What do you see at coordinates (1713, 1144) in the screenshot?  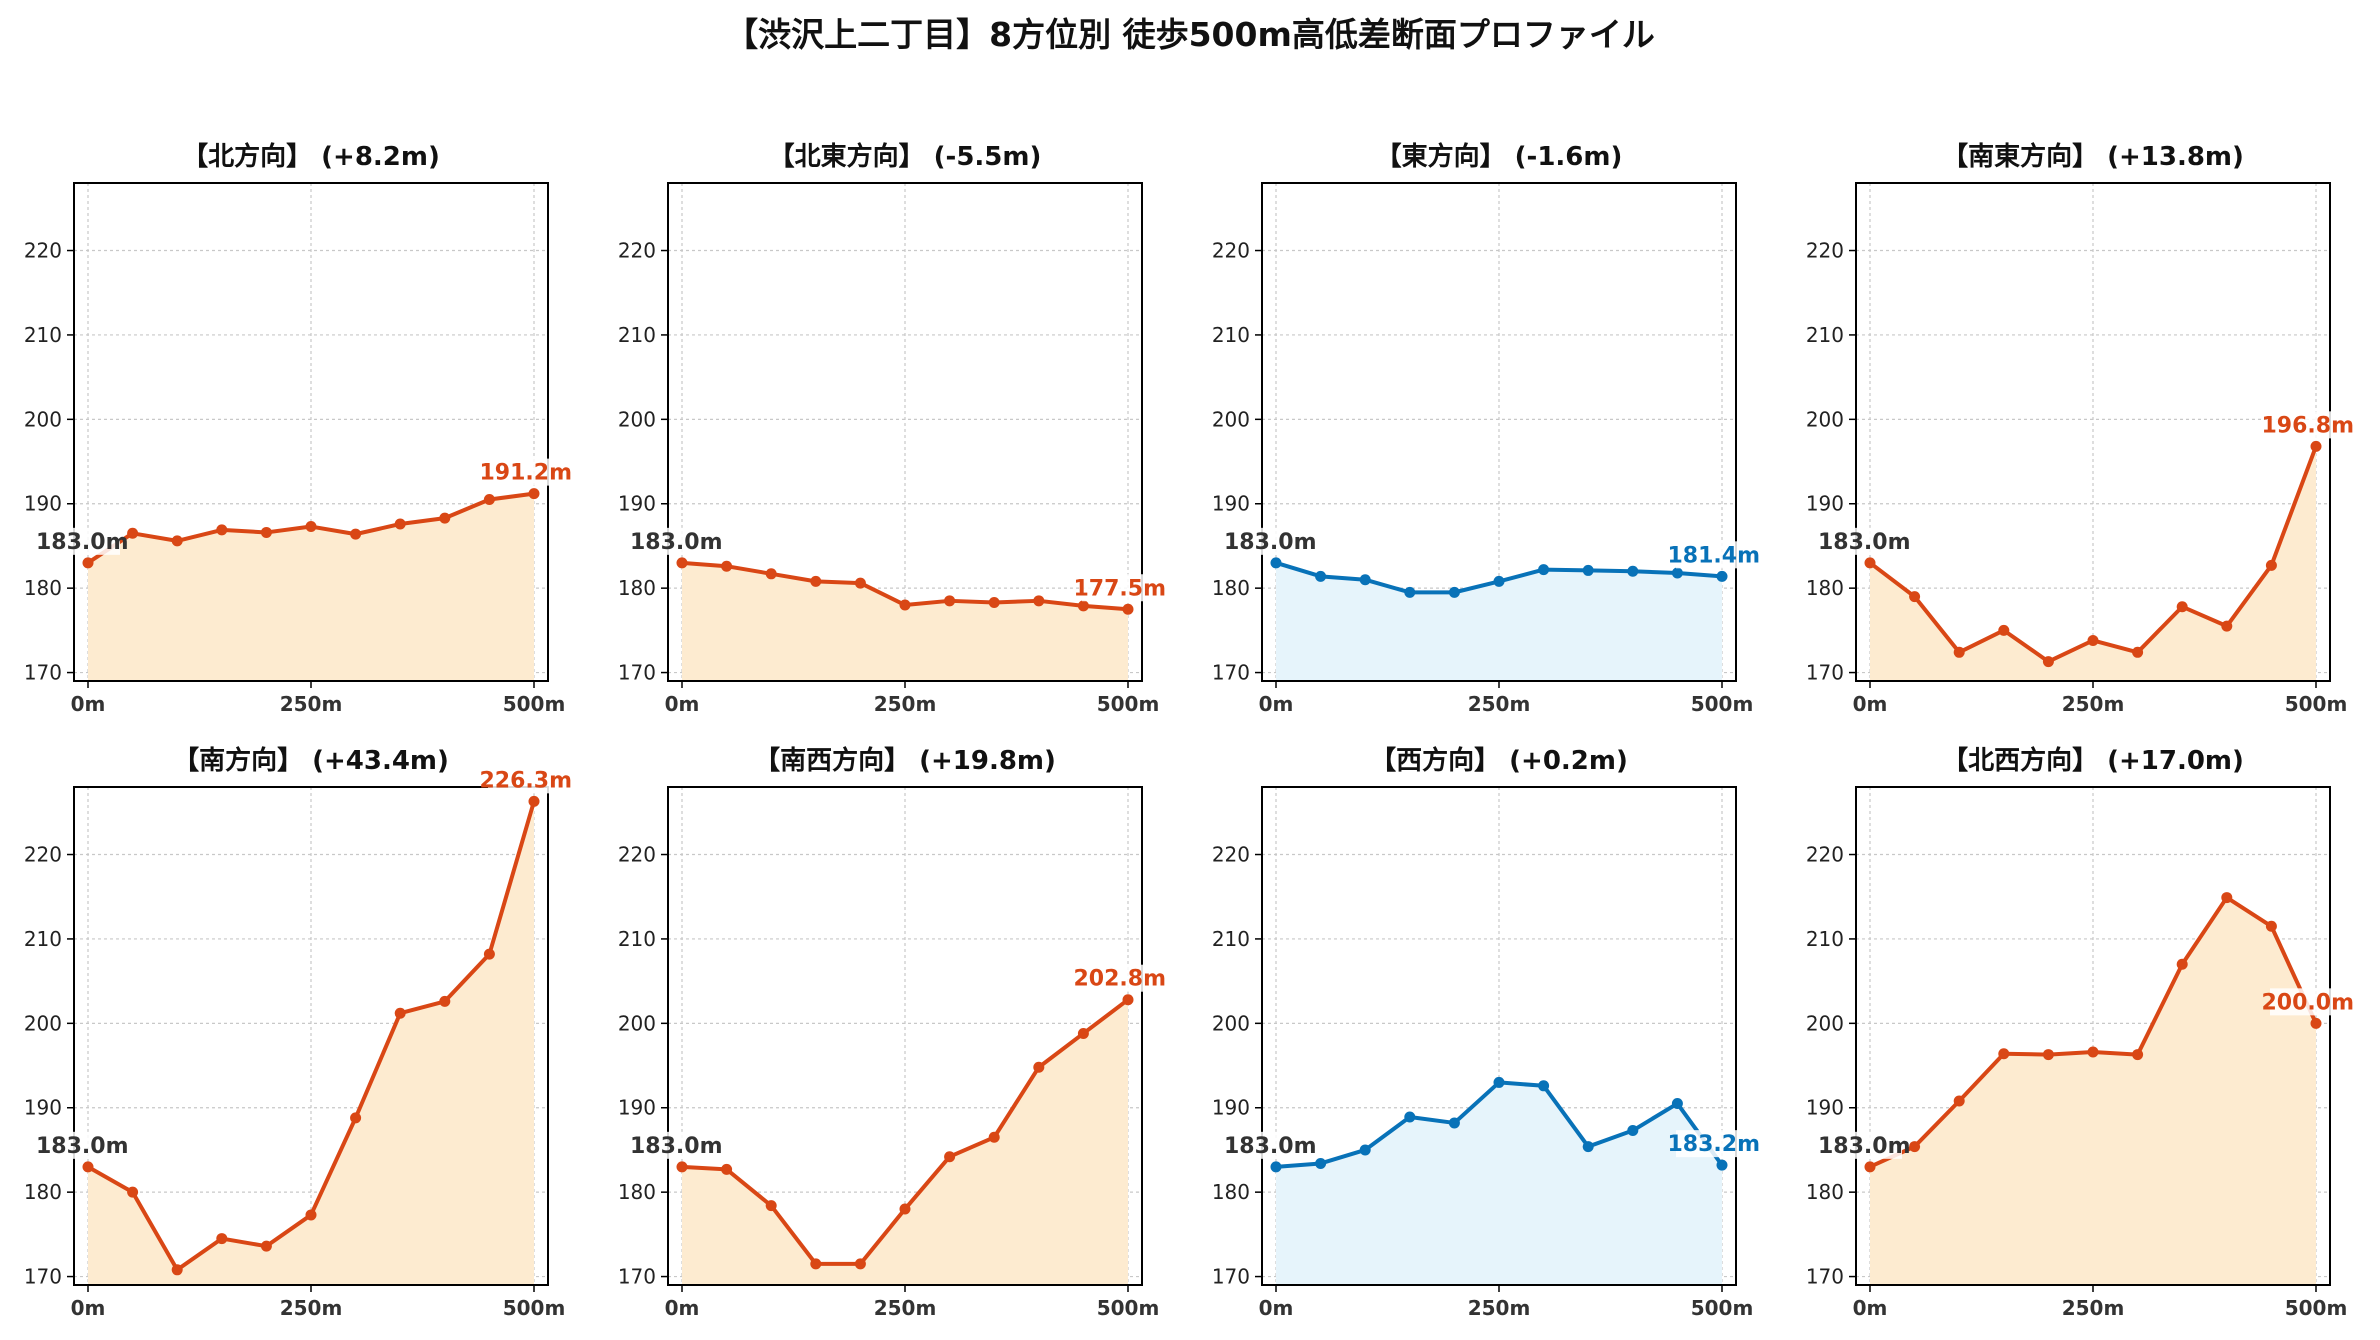 I see `end-label: 183.2m` at bounding box center [1713, 1144].